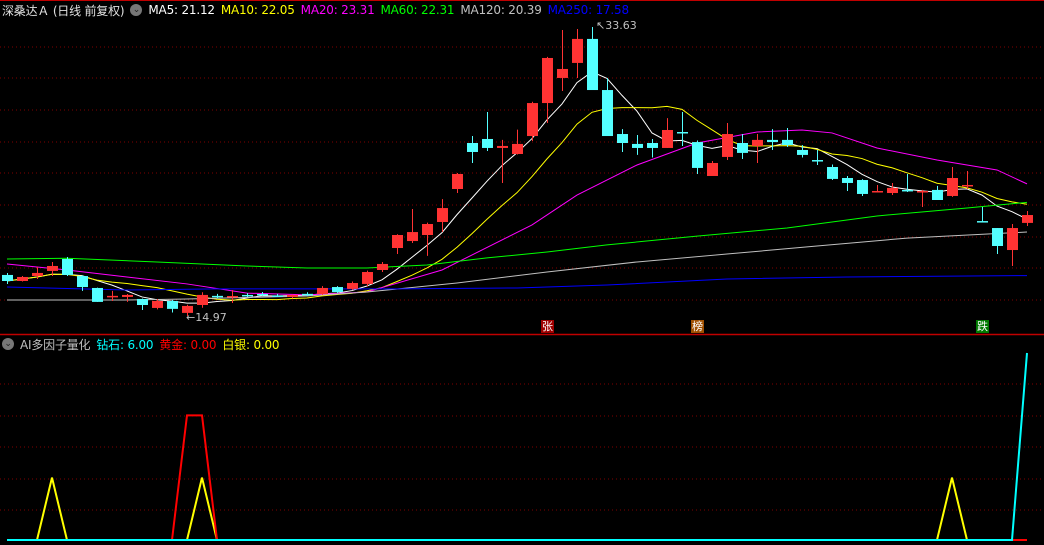  What do you see at coordinates (517, 283) in the screenshot?
I see `ma250-line` at bounding box center [517, 283].